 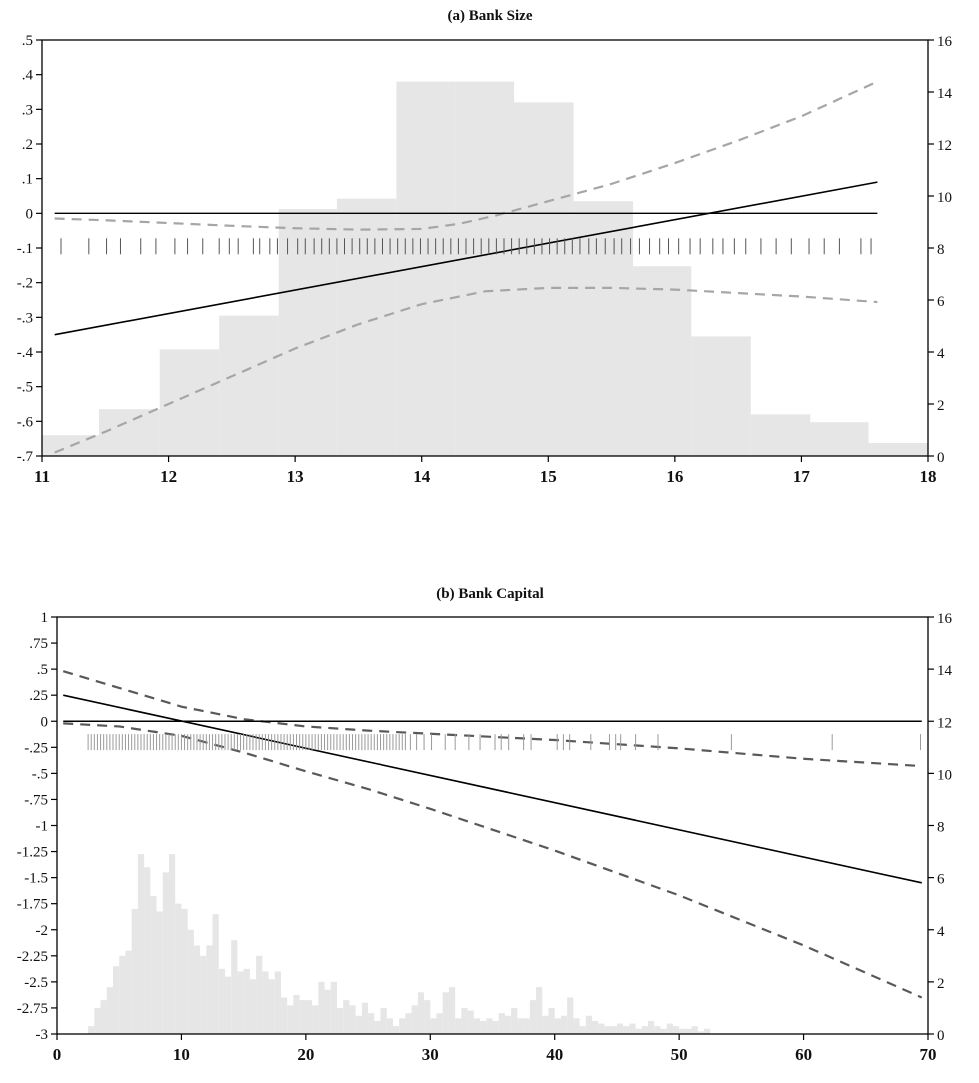 I want to click on x-tick-label: 20, so click(x=305, y=1054).